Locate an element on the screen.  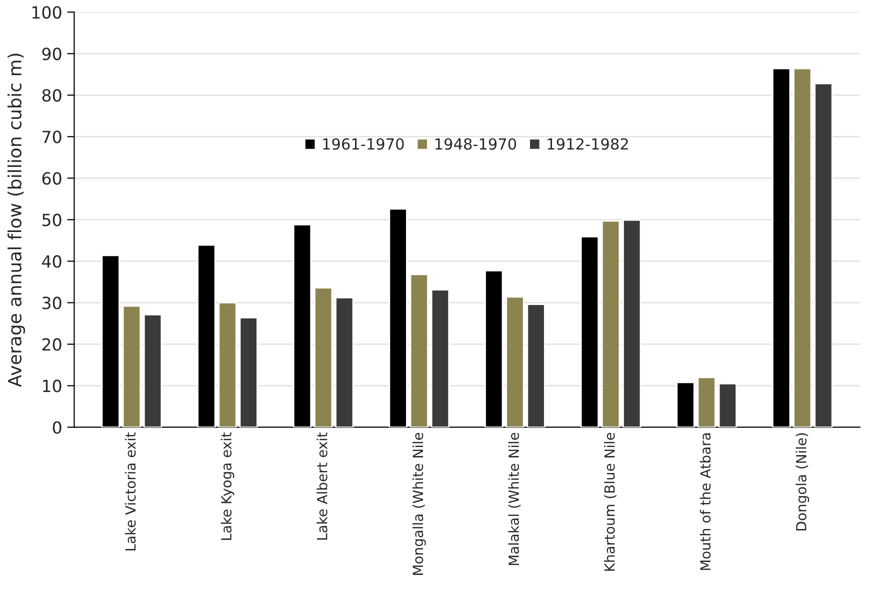
y-tick-label: 50 is located at coordinates (52, 220).